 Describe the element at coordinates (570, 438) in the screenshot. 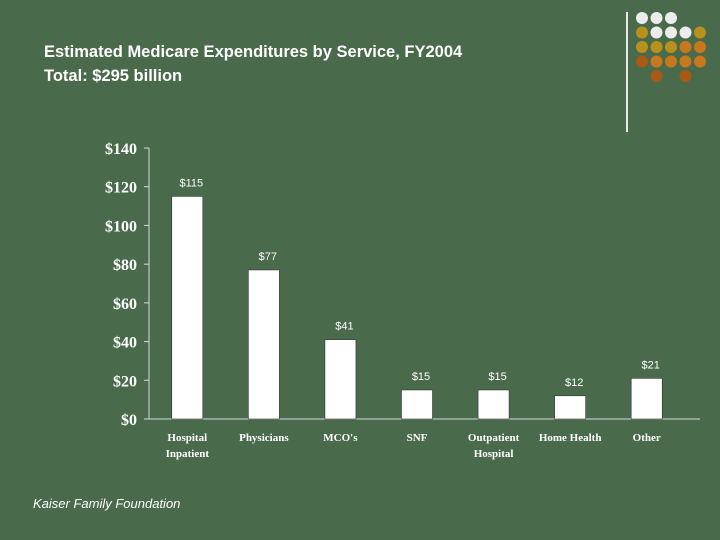

I see `x-category-label: Home Health` at that location.